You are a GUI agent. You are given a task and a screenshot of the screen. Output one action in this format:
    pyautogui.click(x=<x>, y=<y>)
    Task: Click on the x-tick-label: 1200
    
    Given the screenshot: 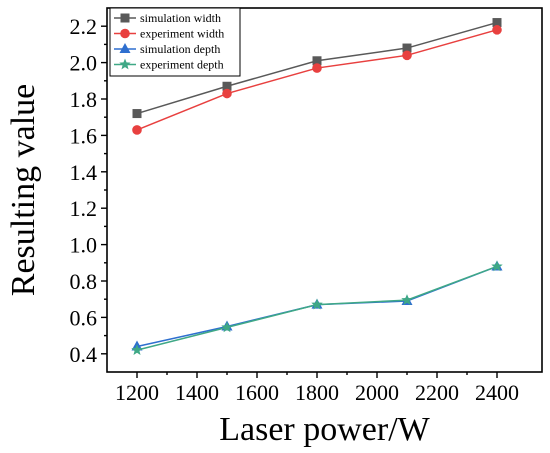 What is the action you would take?
    pyautogui.click(x=137, y=392)
    